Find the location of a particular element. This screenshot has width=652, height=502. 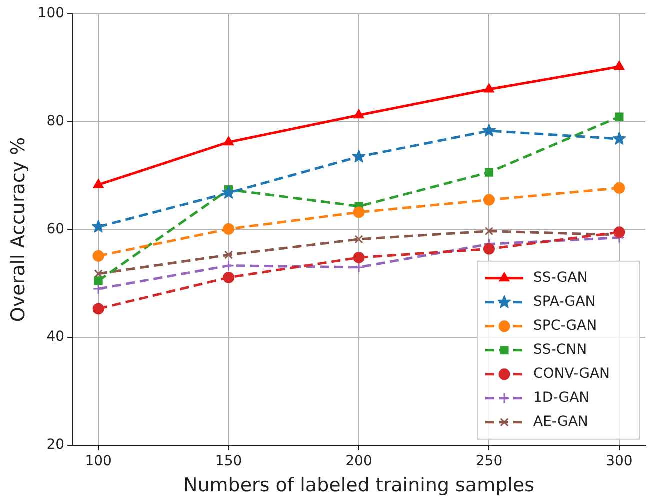

x-tick-label: 250 is located at coordinates (489, 461).